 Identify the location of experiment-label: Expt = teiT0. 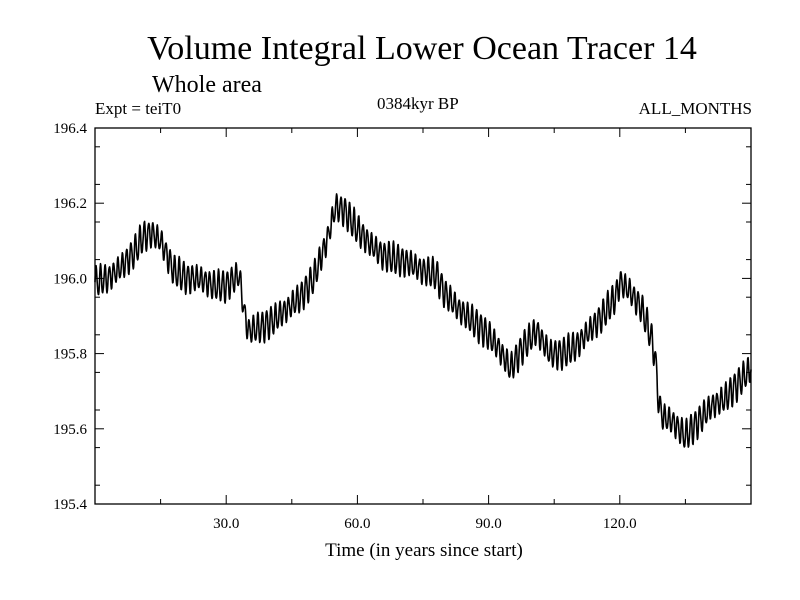
(138, 108).